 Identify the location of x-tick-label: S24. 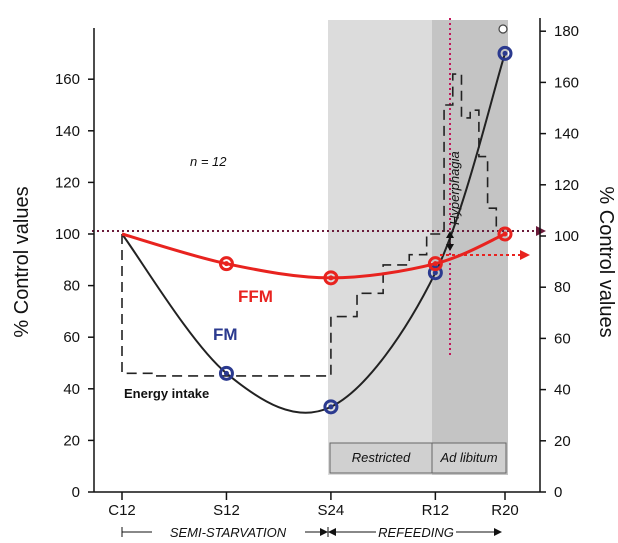
(331, 510).